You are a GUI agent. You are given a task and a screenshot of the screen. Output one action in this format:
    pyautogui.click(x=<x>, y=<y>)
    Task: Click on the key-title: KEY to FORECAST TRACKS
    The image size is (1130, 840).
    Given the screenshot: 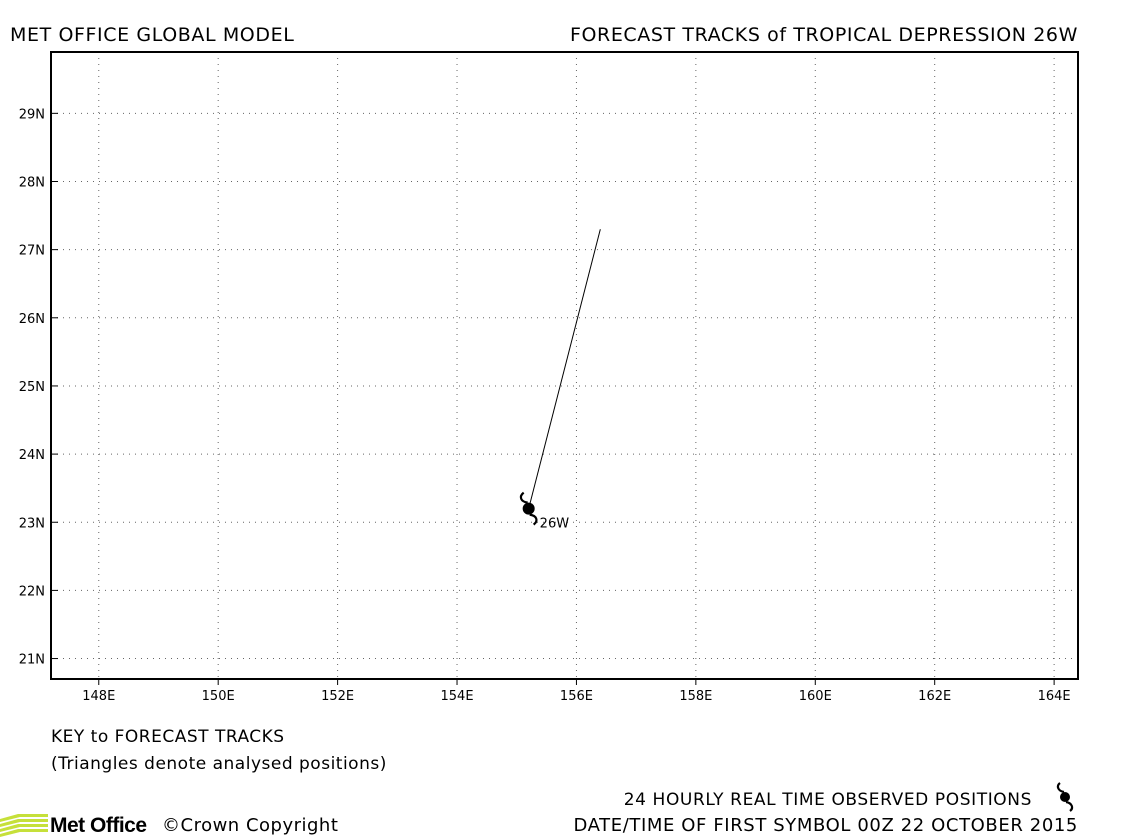 What is the action you would take?
    pyautogui.click(x=168, y=737)
    